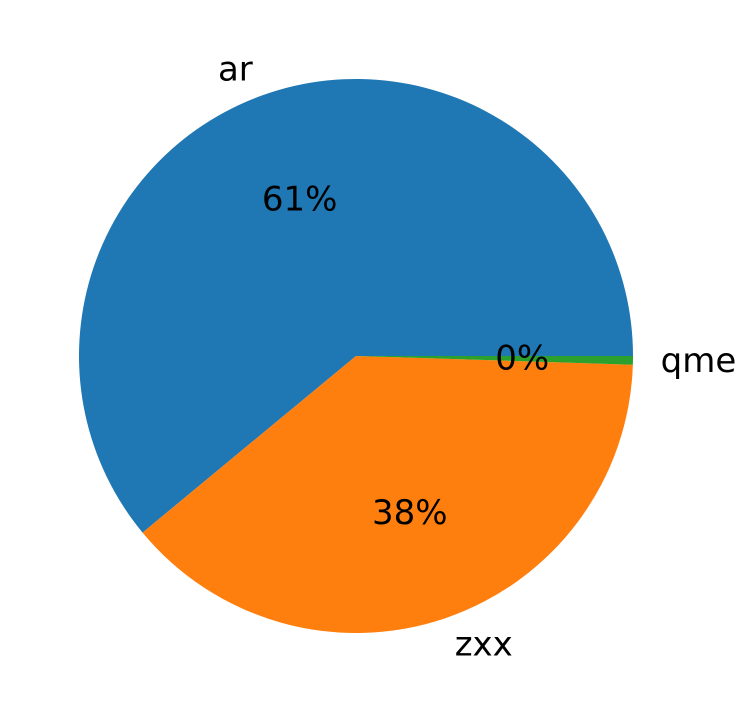 This screenshot has height=713, width=748. What do you see at coordinates (235, 69) in the screenshot?
I see `slice-label-ar: ar` at bounding box center [235, 69].